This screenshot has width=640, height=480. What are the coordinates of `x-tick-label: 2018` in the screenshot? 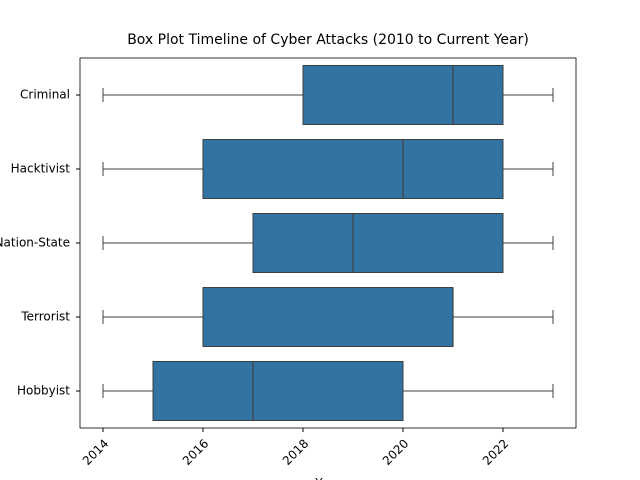 It's located at (295, 451).